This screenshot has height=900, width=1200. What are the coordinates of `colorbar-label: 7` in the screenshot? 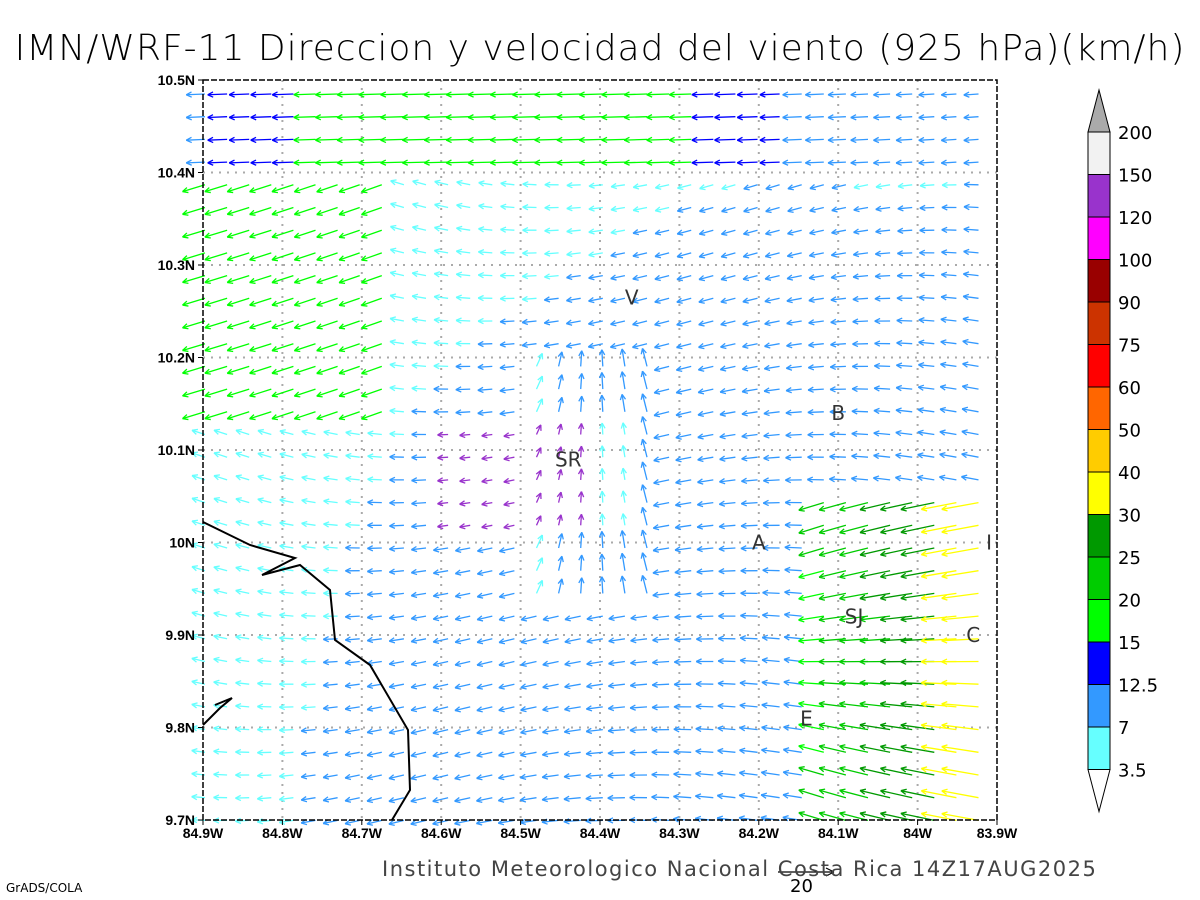 It's located at (1123, 728).